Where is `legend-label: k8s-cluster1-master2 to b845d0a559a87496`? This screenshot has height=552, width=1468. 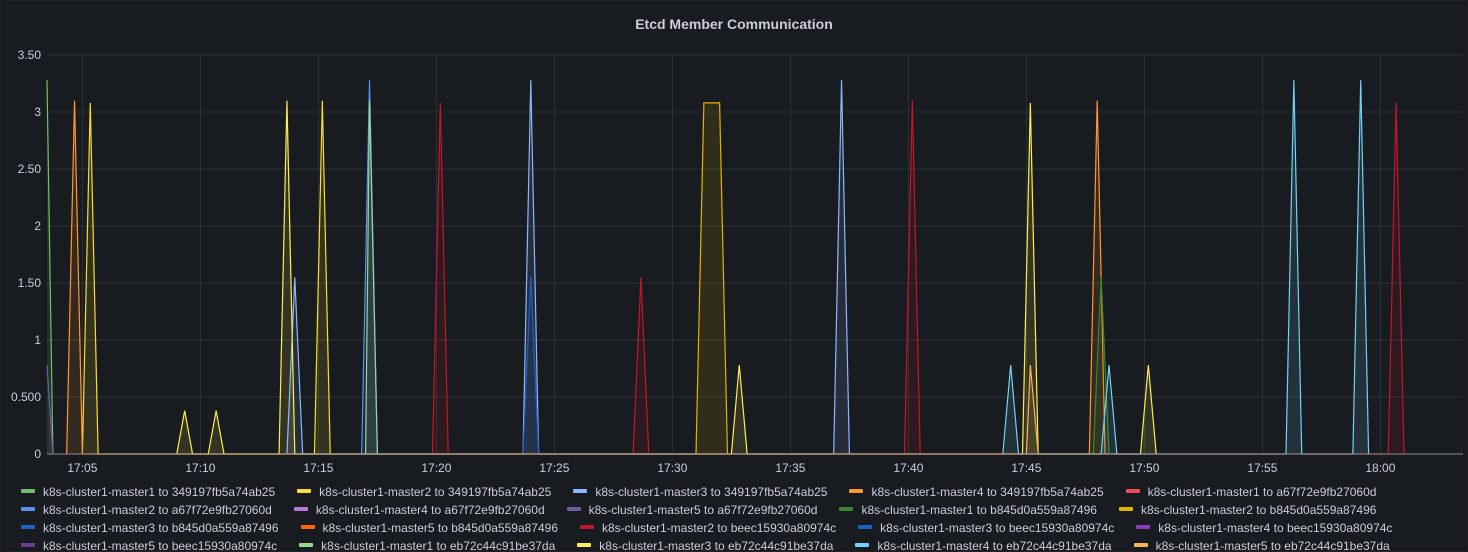 legend-label: k8s-cluster1-master2 to b845d0a559a87496 is located at coordinates (1258, 509).